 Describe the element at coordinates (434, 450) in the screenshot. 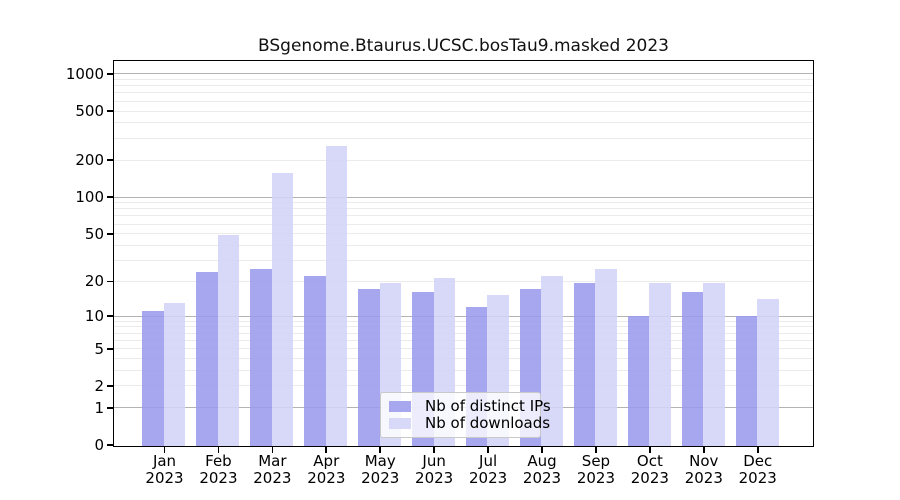

I see `x-tick-mark-jun` at that location.